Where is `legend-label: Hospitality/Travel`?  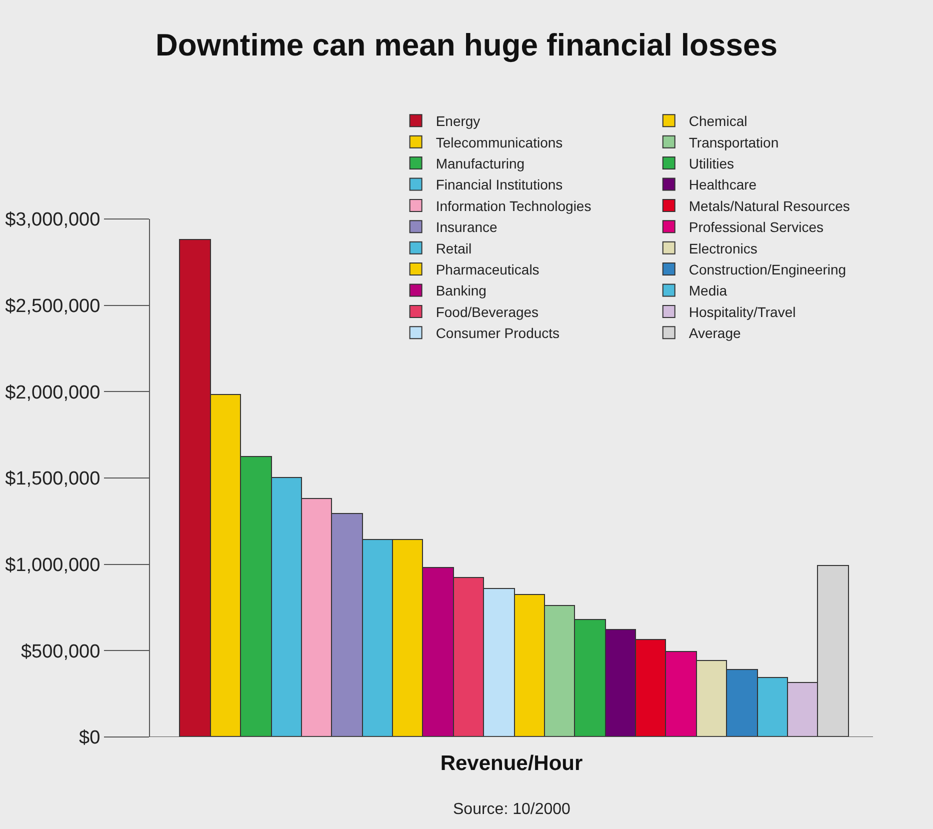 legend-label: Hospitality/Travel is located at coordinates (742, 312).